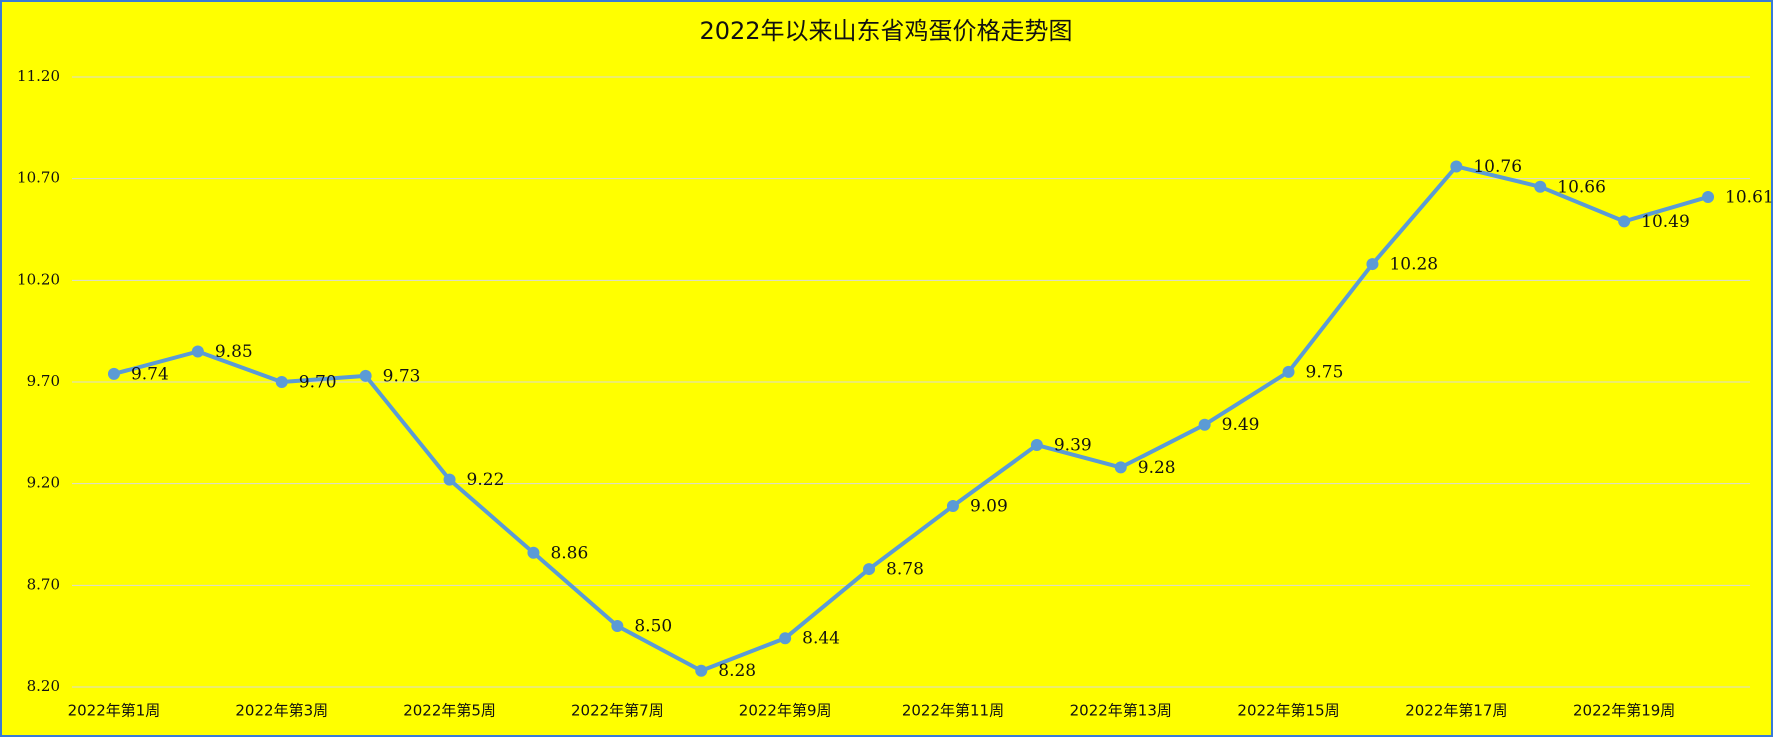 The width and height of the screenshot is (1773, 737). I want to click on y-tick-label: 8.20, so click(43, 686).